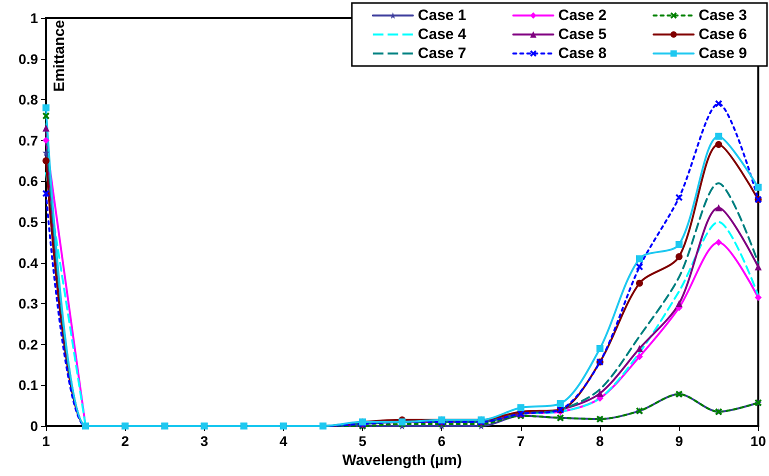 The width and height of the screenshot is (769, 476). Describe the element at coordinates (28, 385) in the screenshot. I see `y-tick-label: 0.1` at that location.